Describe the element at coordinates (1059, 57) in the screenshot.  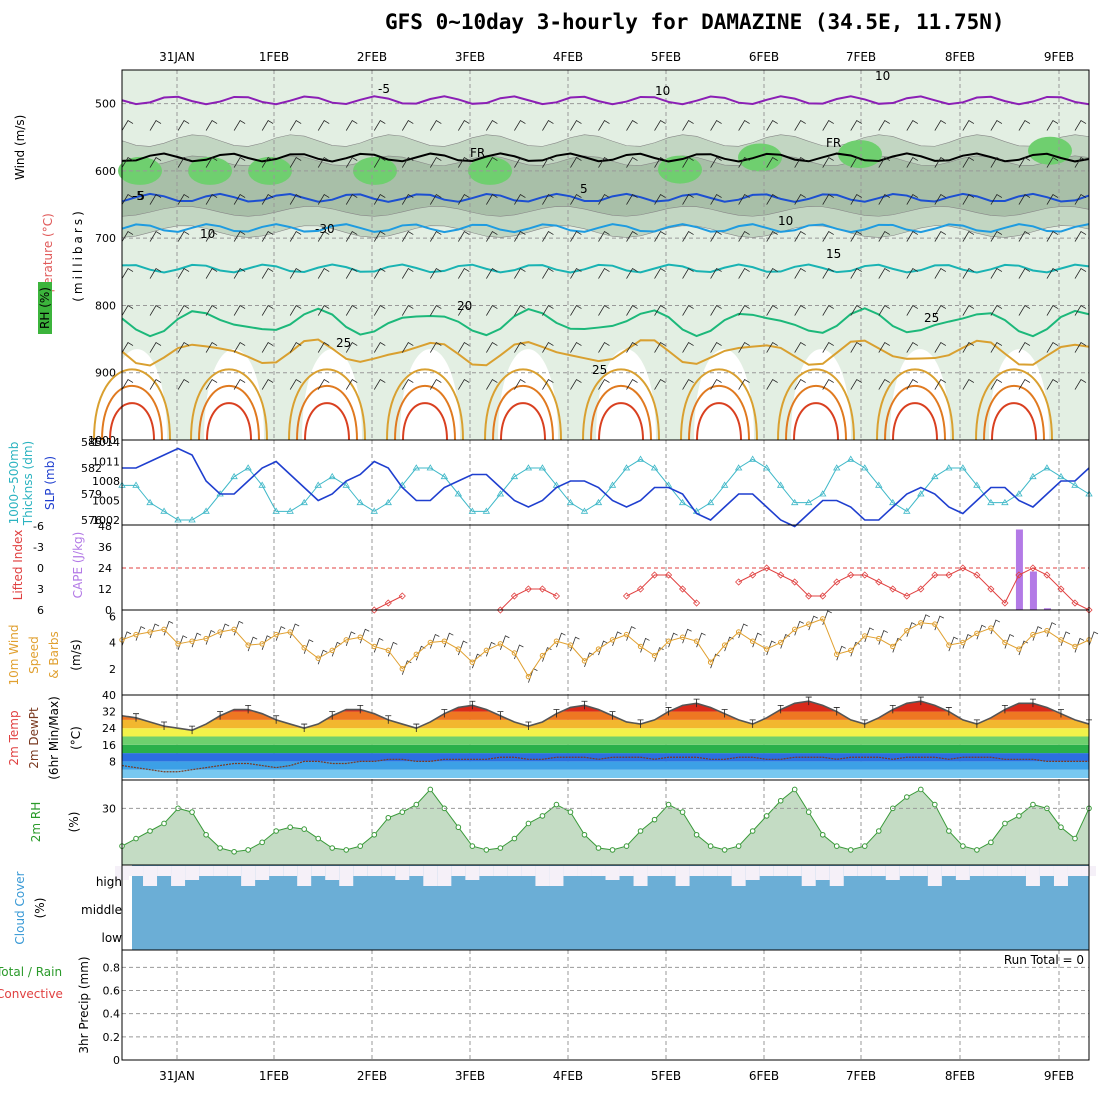
I see `date-label-top: 9FEB` at that location.